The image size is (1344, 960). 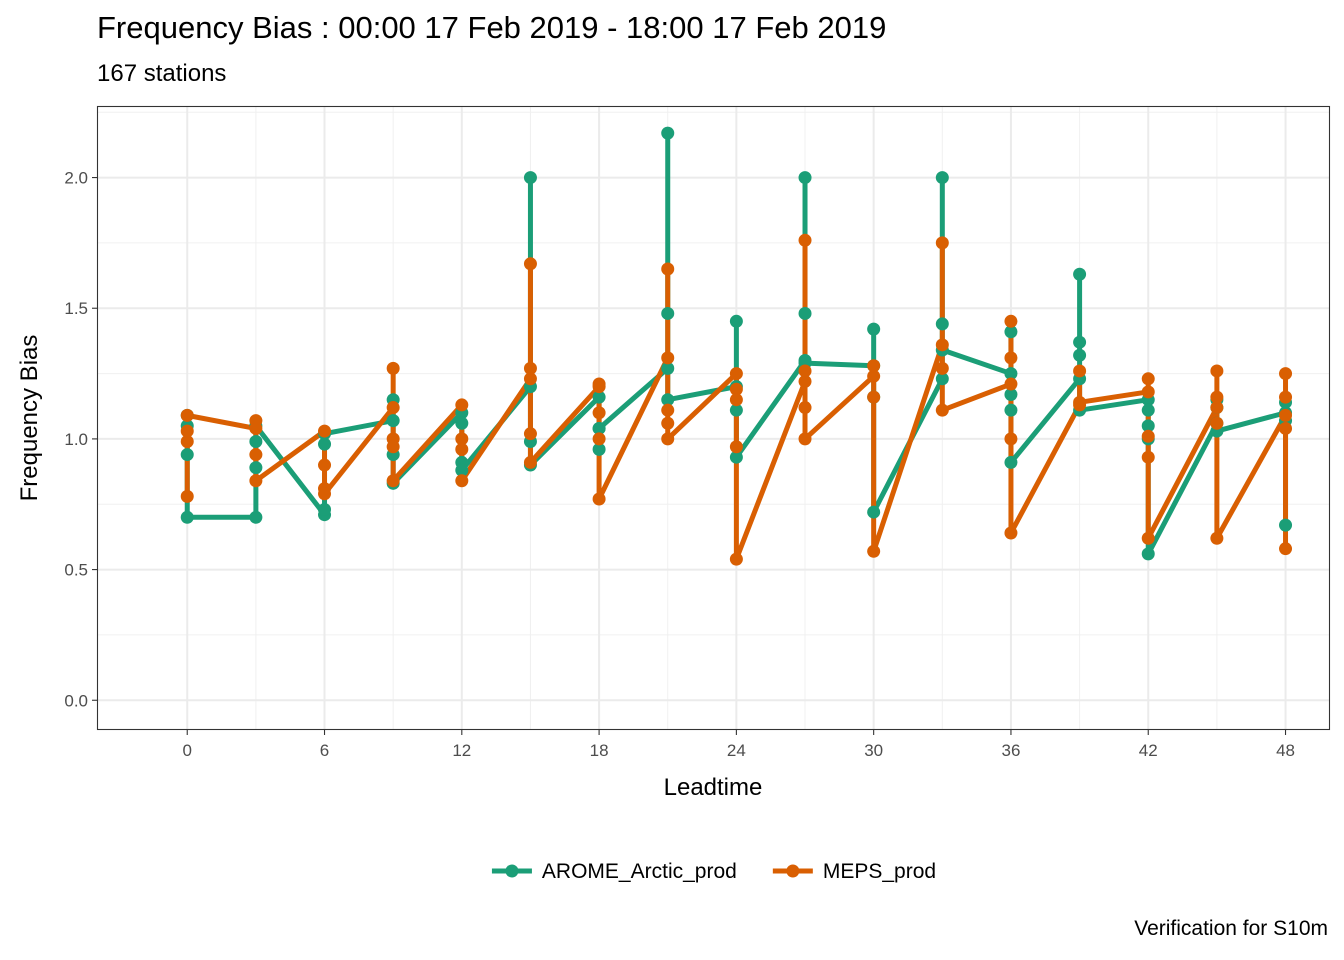 What do you see at coordinates (1231, 928) in the screenshot?
I see `chart-caption: Verification for S10m` at bounding box center [1231, 928].